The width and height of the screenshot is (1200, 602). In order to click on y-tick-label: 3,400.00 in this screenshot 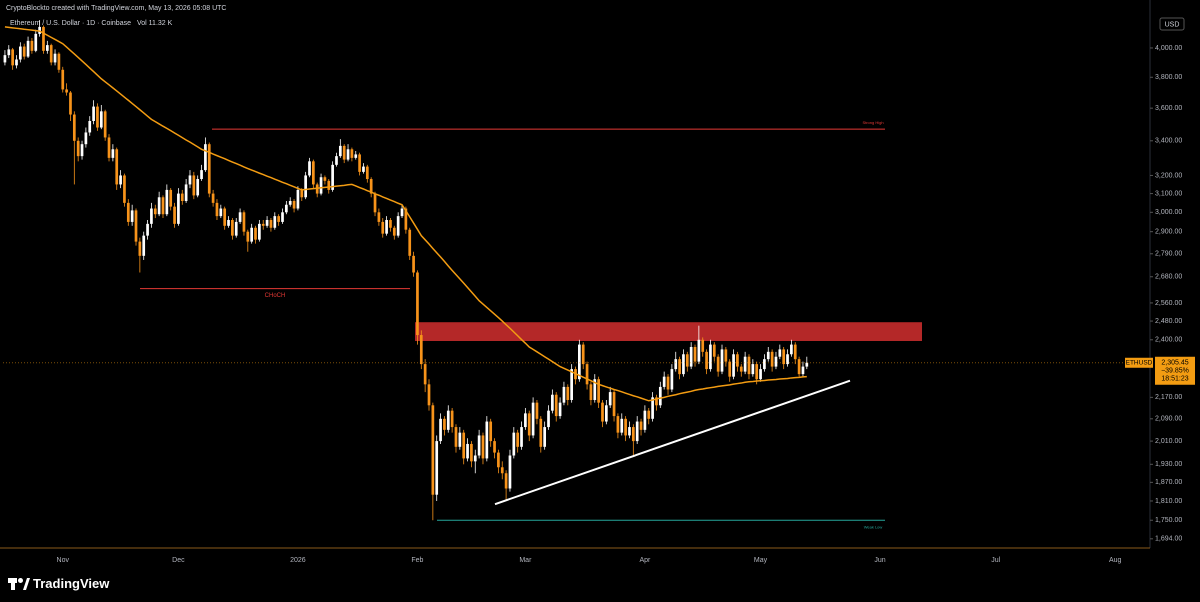, I will do `click(1168, 141)`.